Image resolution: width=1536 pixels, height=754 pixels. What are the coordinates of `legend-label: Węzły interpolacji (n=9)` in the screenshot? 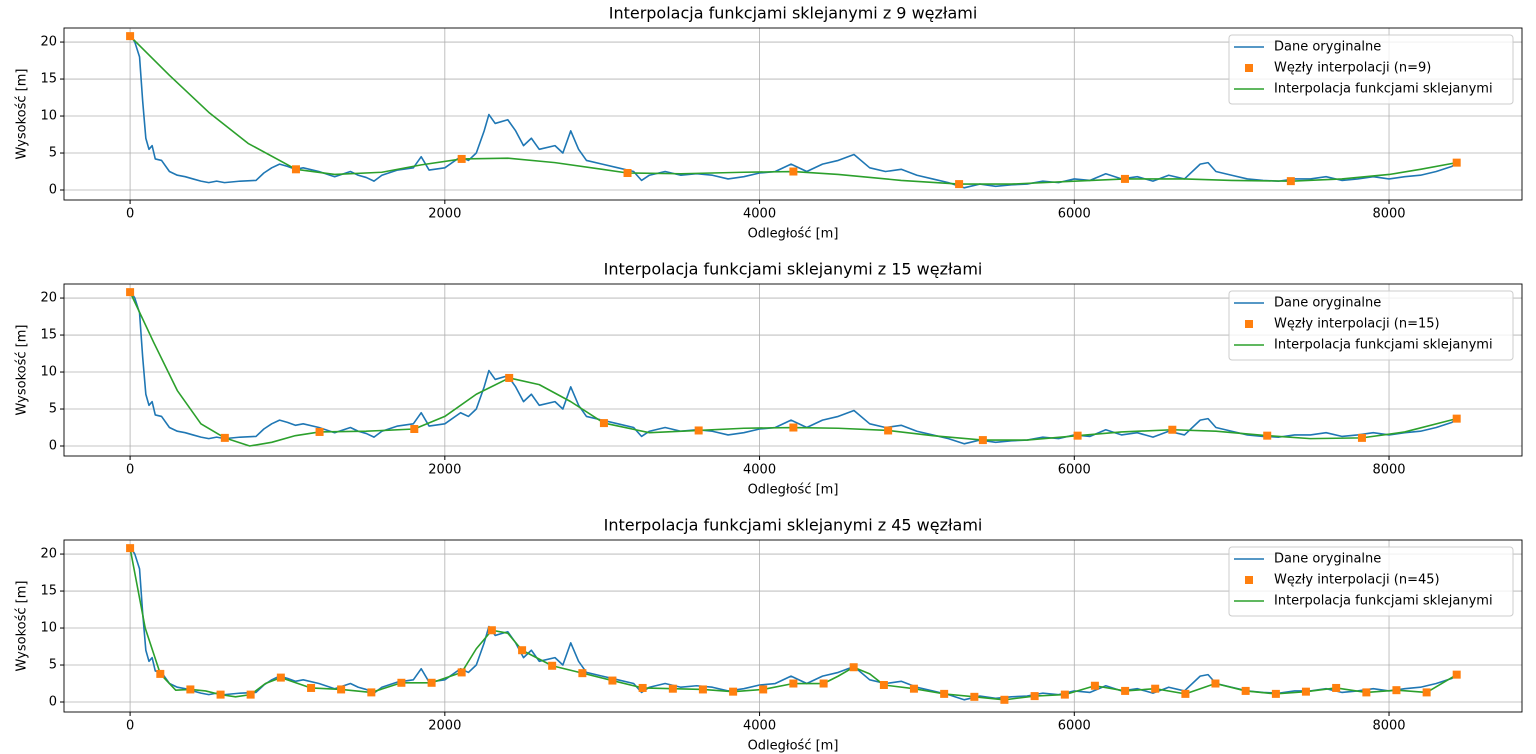 It's located at (1352, 68).